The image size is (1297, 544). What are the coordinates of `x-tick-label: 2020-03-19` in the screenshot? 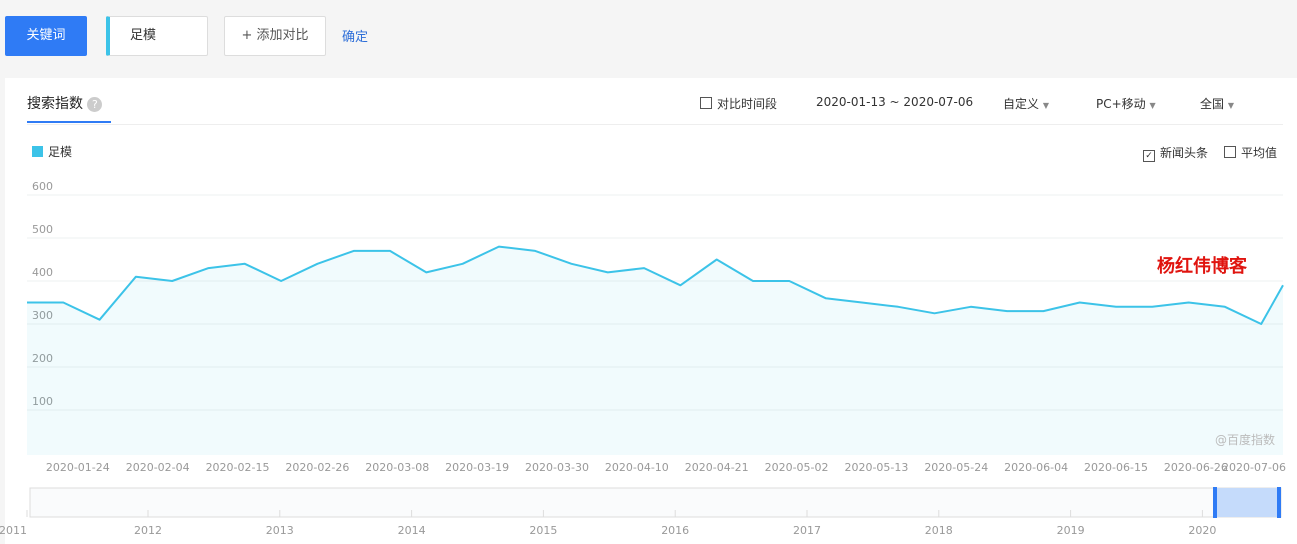 It's located at (477, 467).